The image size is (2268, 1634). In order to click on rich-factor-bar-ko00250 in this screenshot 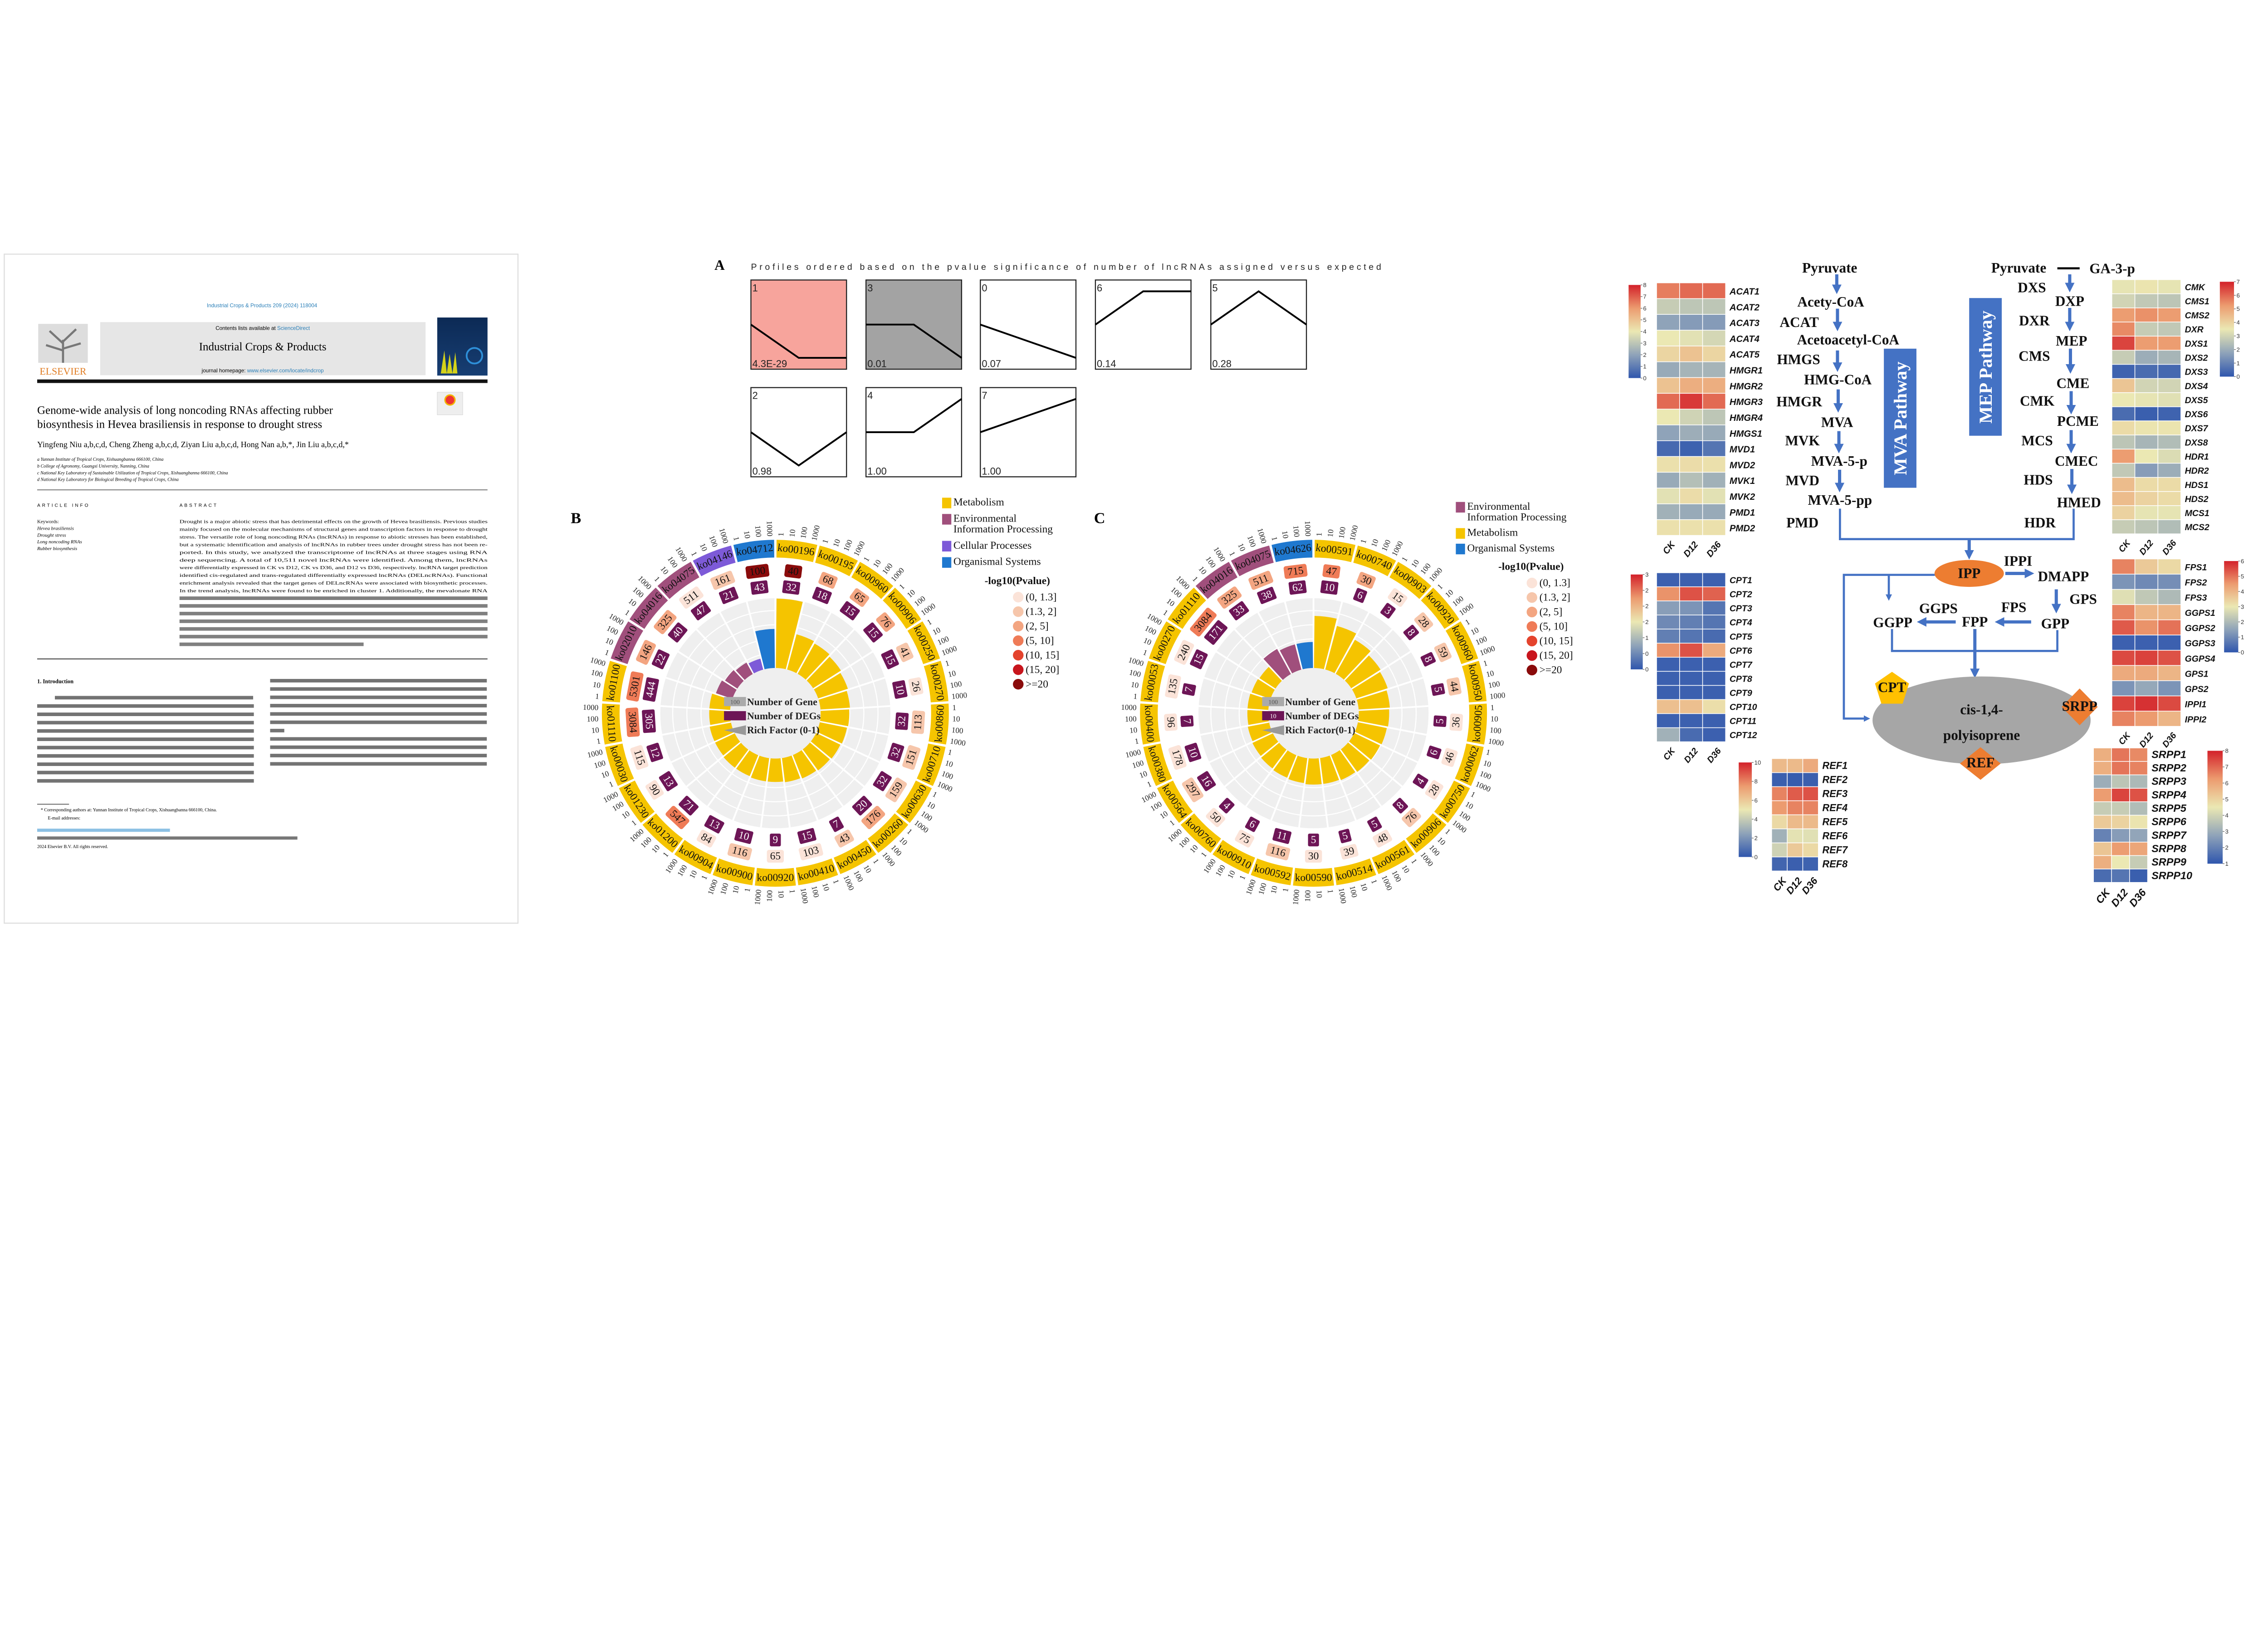, I will do `click(831, 686)`.